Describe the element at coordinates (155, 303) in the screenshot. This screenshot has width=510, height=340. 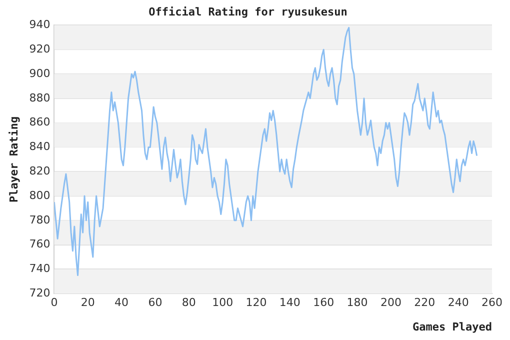
I see `x-tick-label: 60` at that location.